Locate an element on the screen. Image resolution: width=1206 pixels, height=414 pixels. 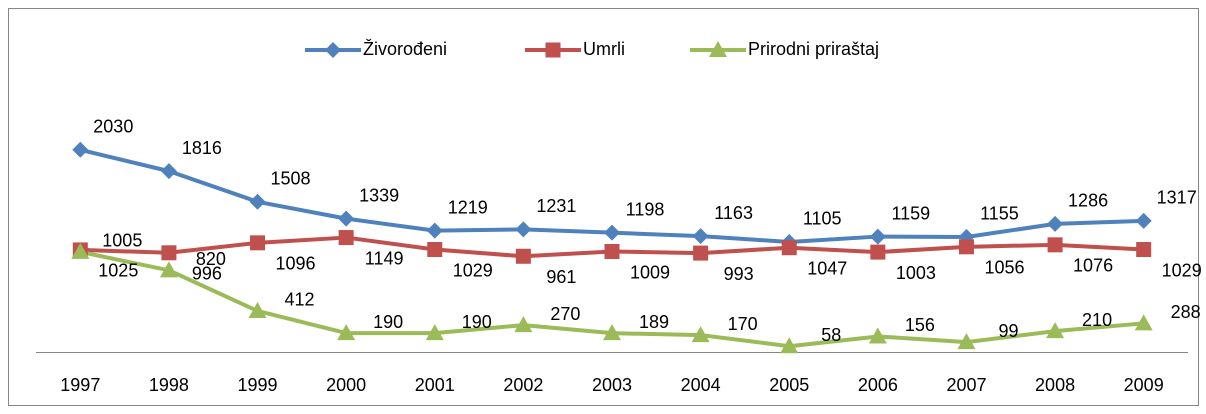
x-tick-label: 1999 is located at coordinates (258, 385).